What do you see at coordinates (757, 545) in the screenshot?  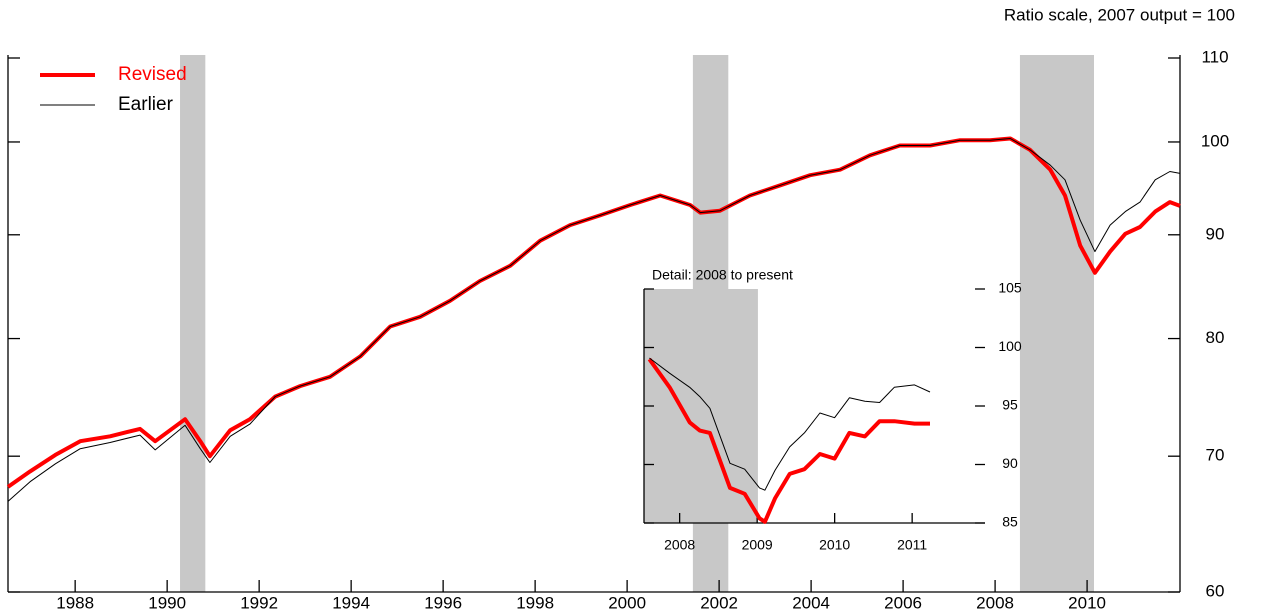 I see `x-tick-label: 2009` at bounding box center [757, 545].